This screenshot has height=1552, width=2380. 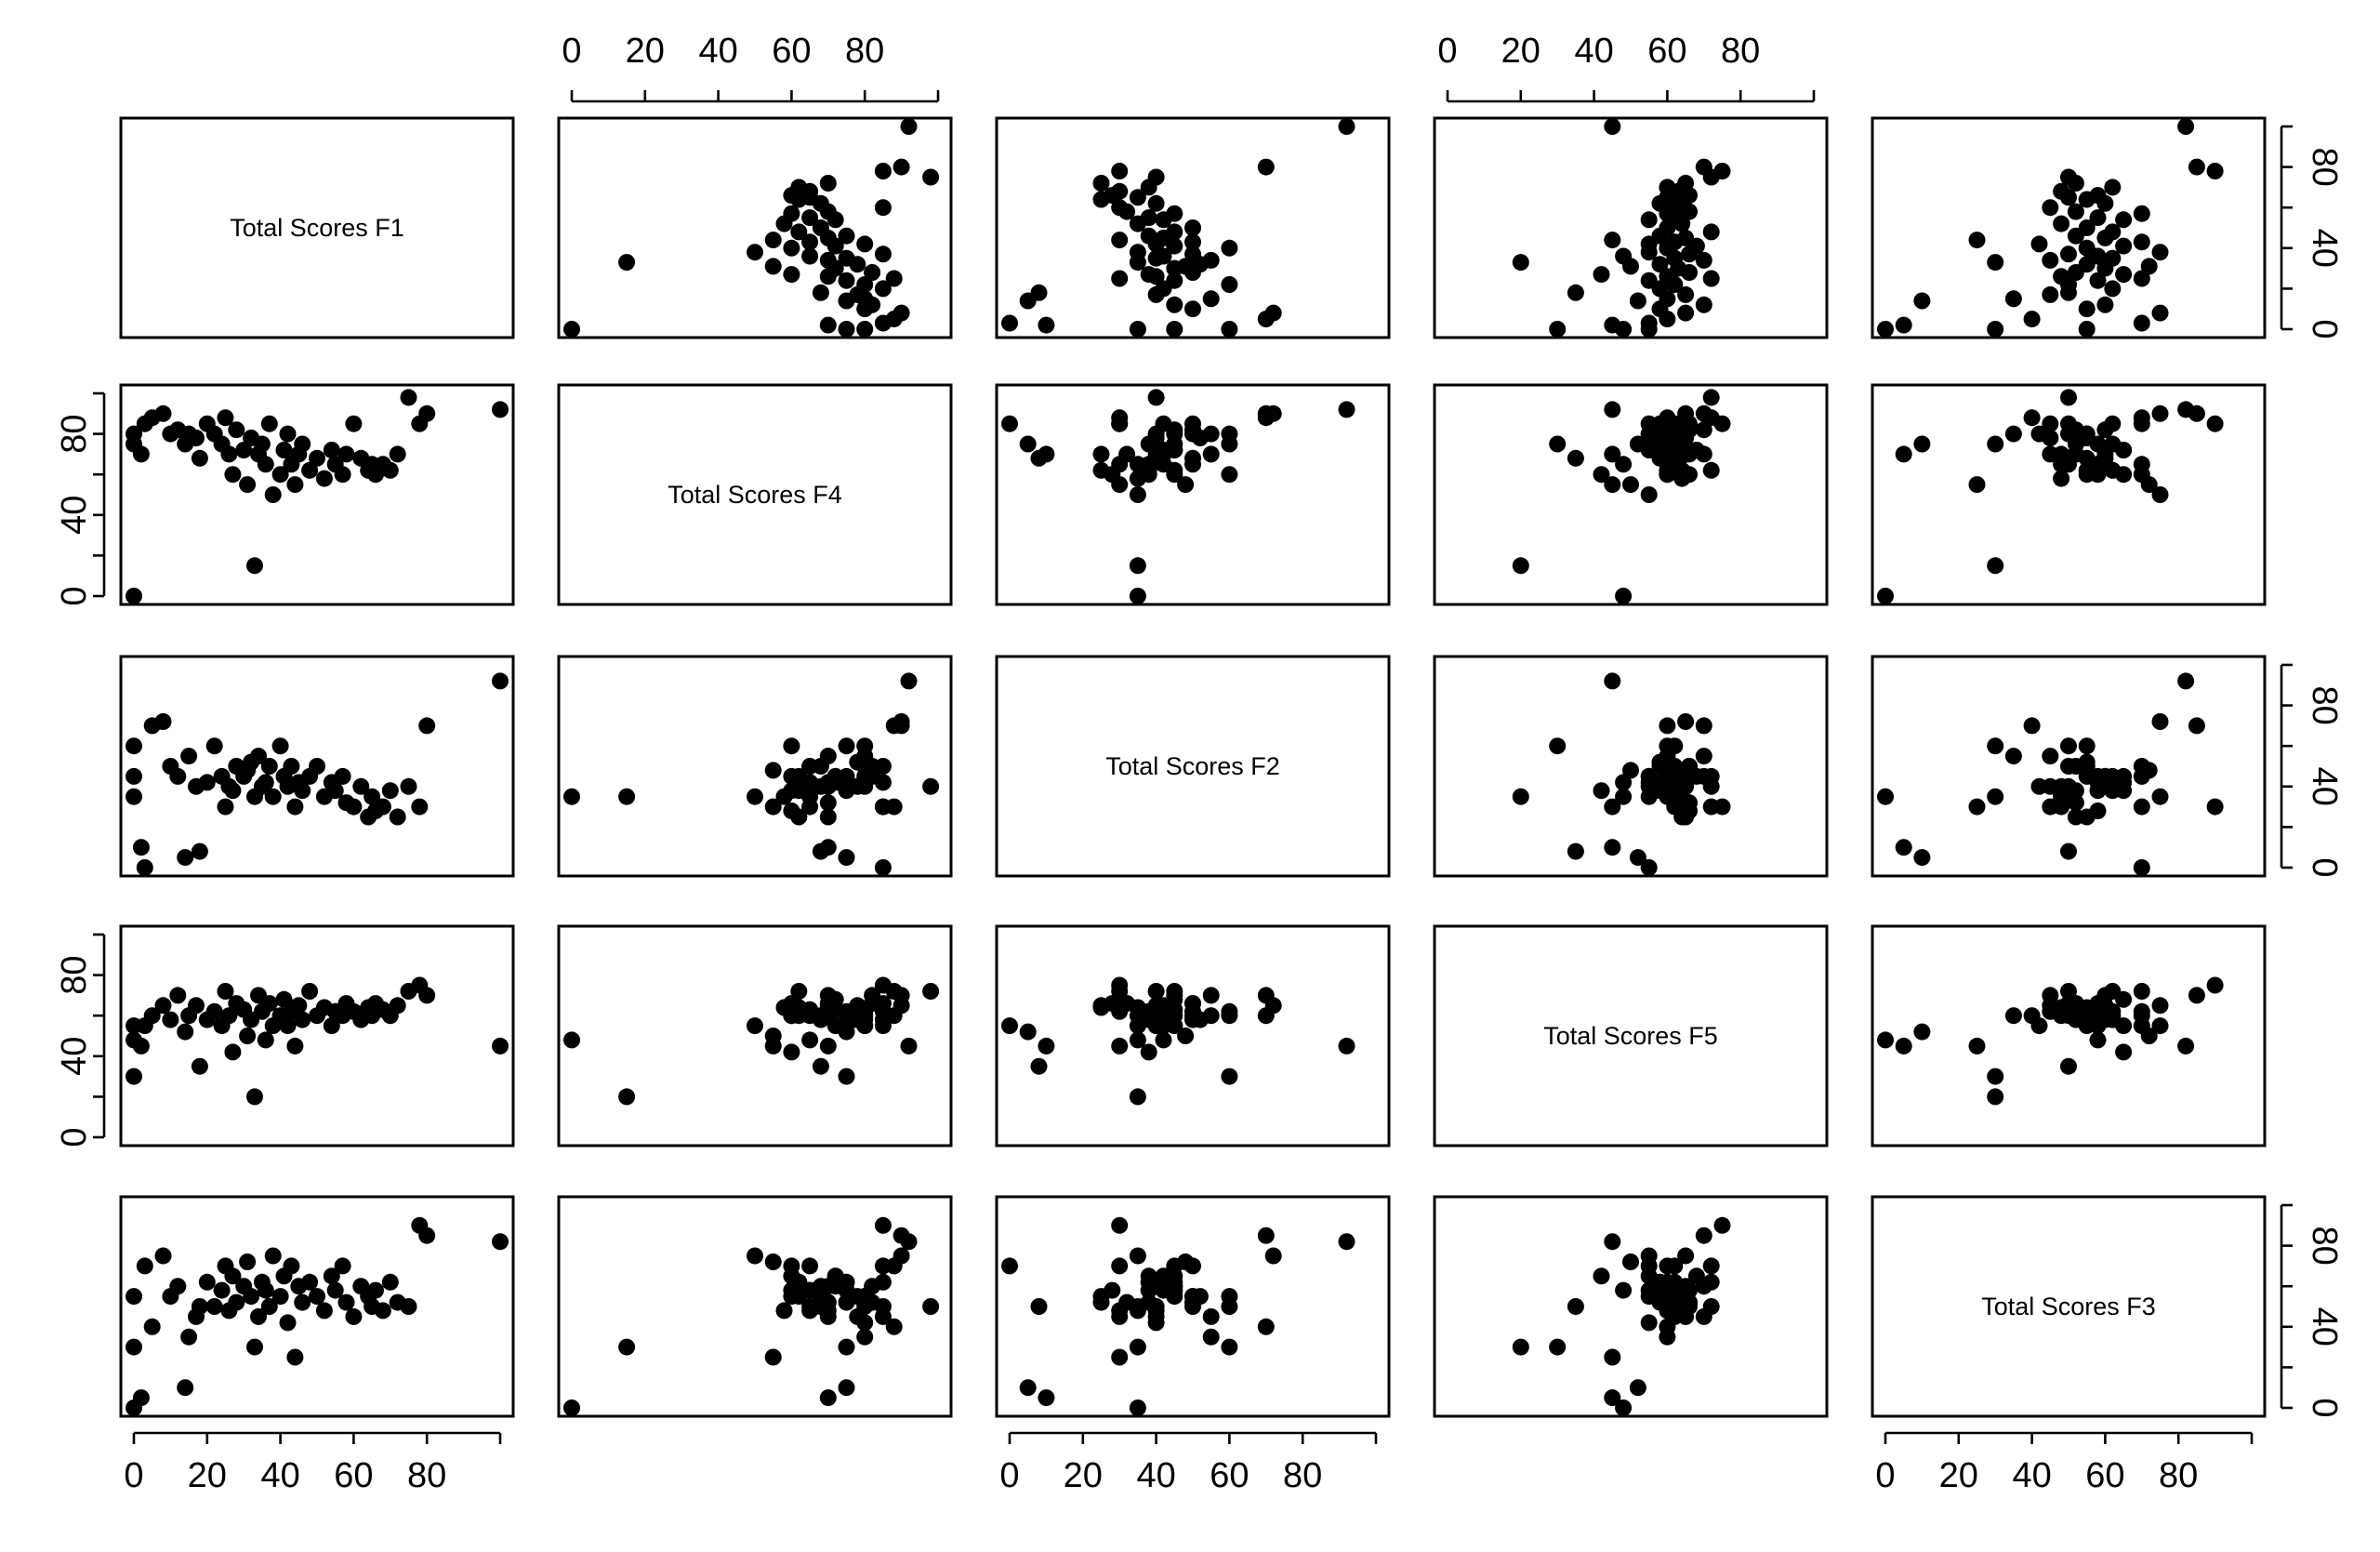 I want to click on panel-r3-c3: Total Scores F2, so click(x=1193, y=766).